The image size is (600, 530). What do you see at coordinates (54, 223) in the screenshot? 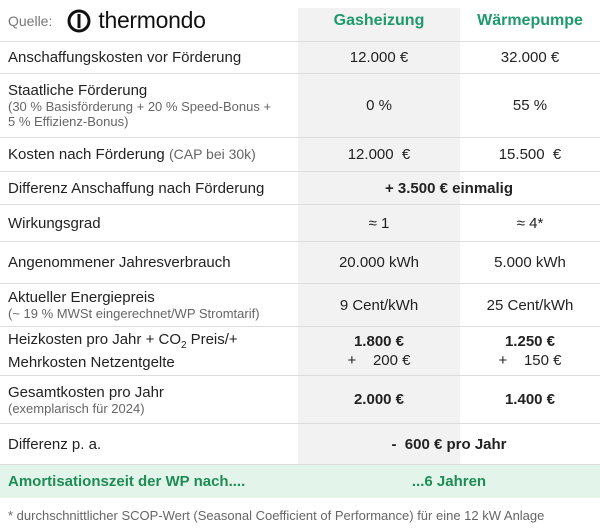
I see `row-label: Wirkungsgrad` at bounding box center [54, 223].